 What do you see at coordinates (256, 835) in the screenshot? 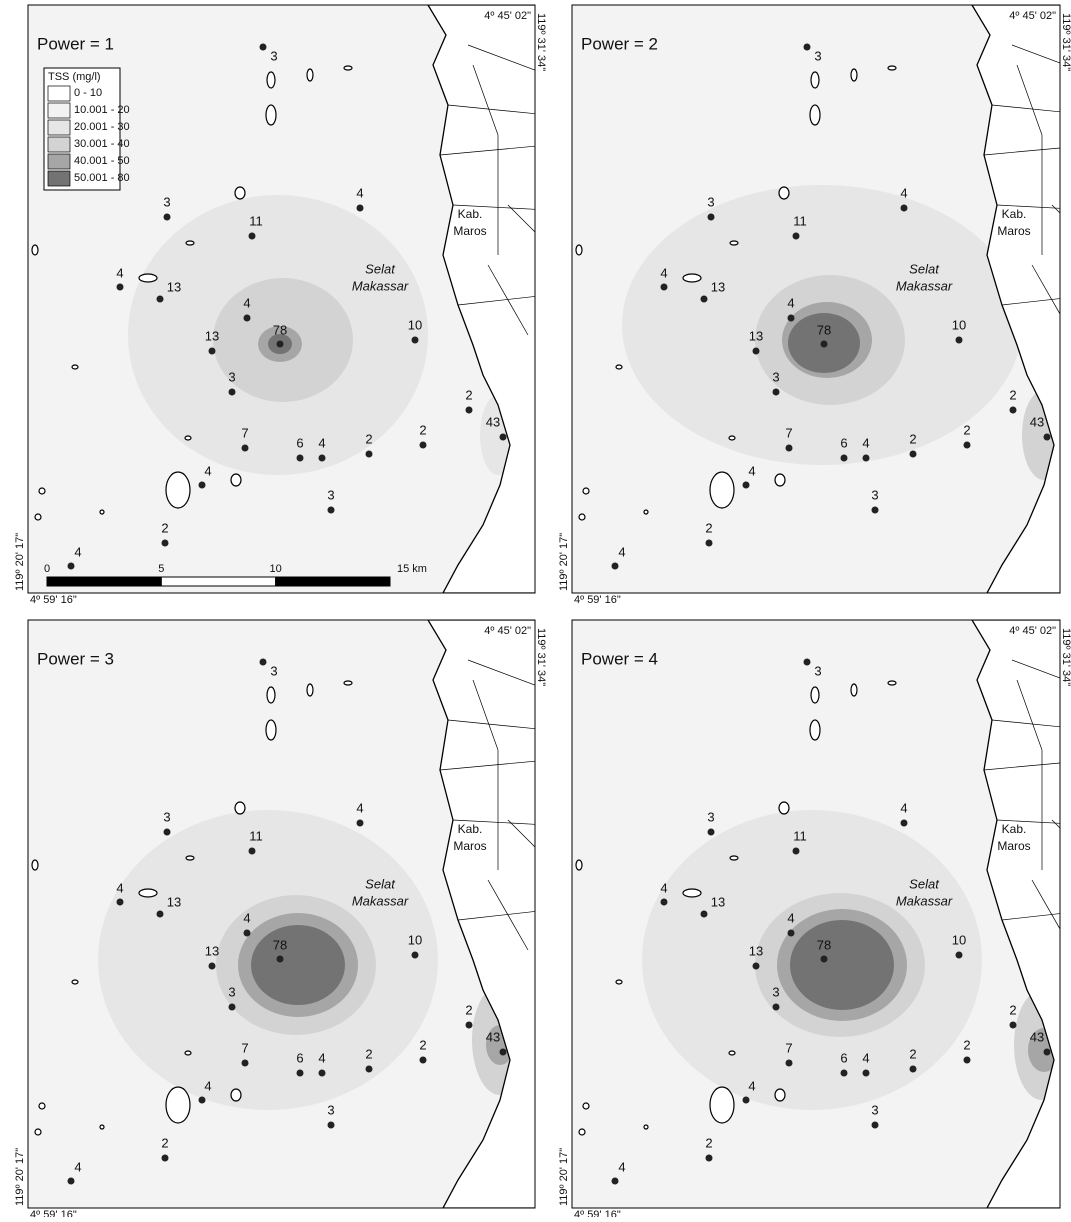
I see `station-label: 11` at bounding box center [256, 835].